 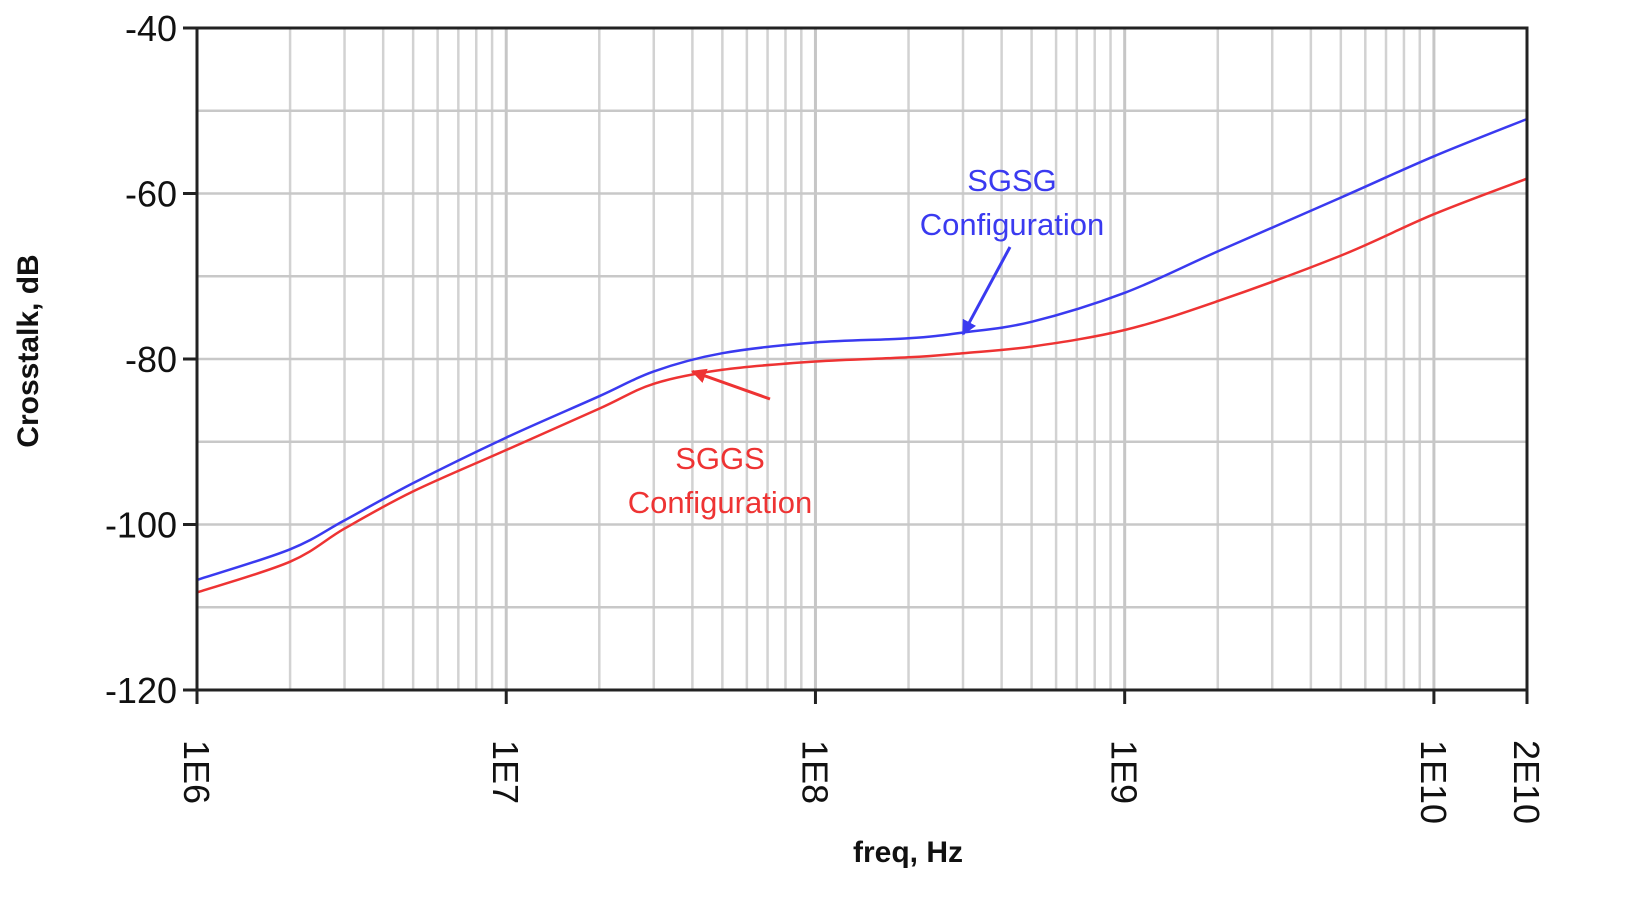 What do you see at coordinates (151, 194) in the screenshot?
I see `y-tick-label: -60` at bounding box center [151, 194].